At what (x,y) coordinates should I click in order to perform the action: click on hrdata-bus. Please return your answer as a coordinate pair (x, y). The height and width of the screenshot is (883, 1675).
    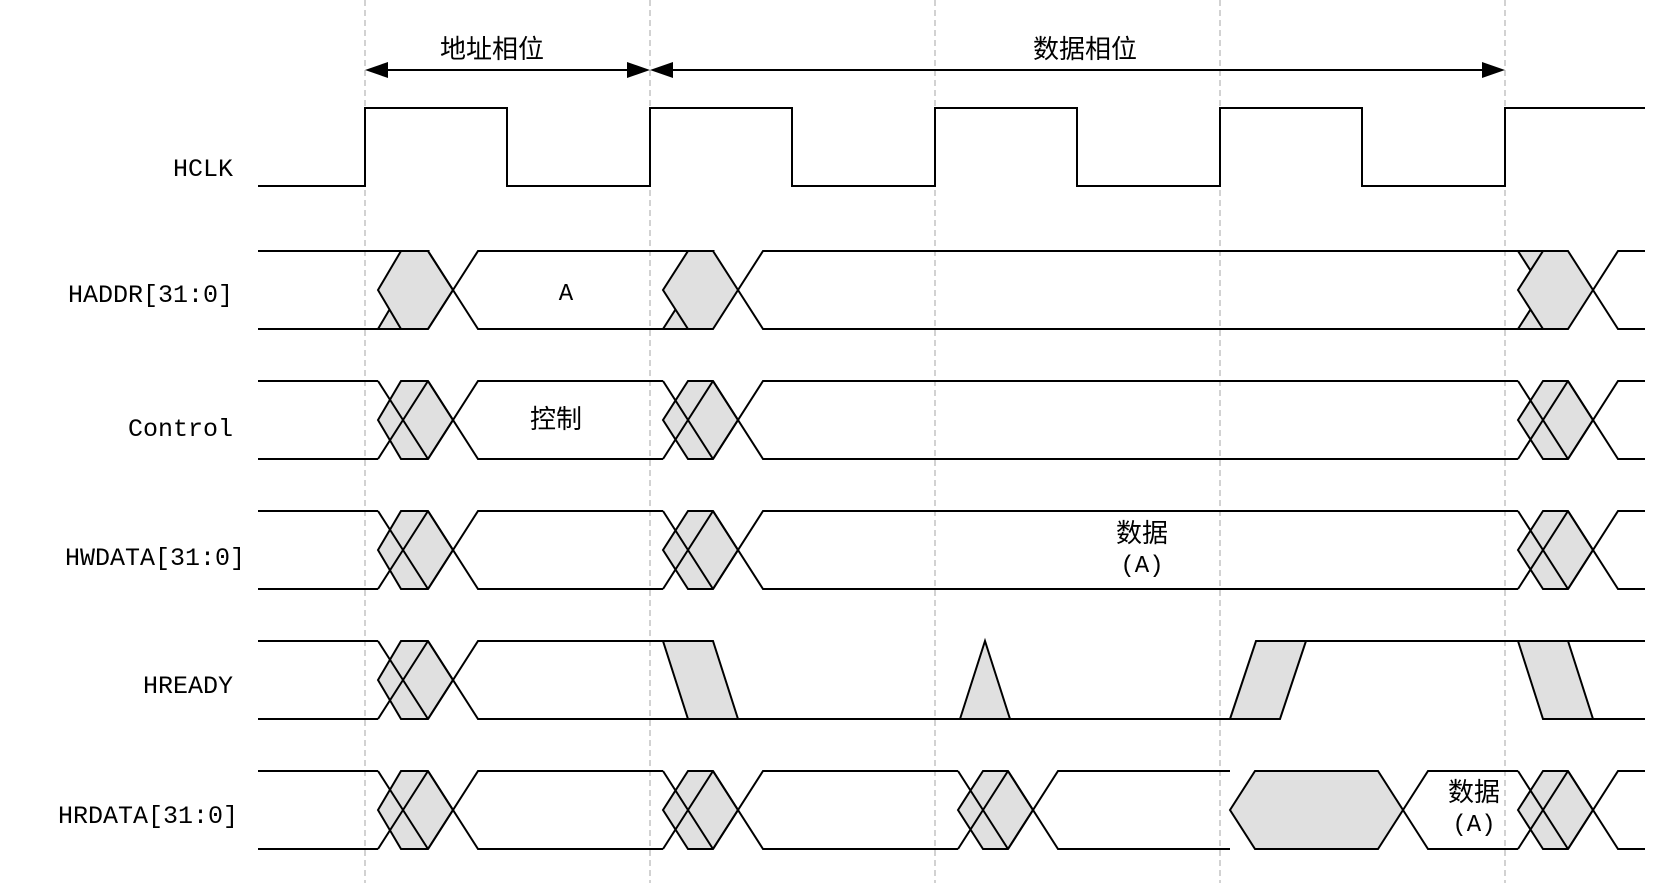
    Looking at the image, I should click on (951, 810).